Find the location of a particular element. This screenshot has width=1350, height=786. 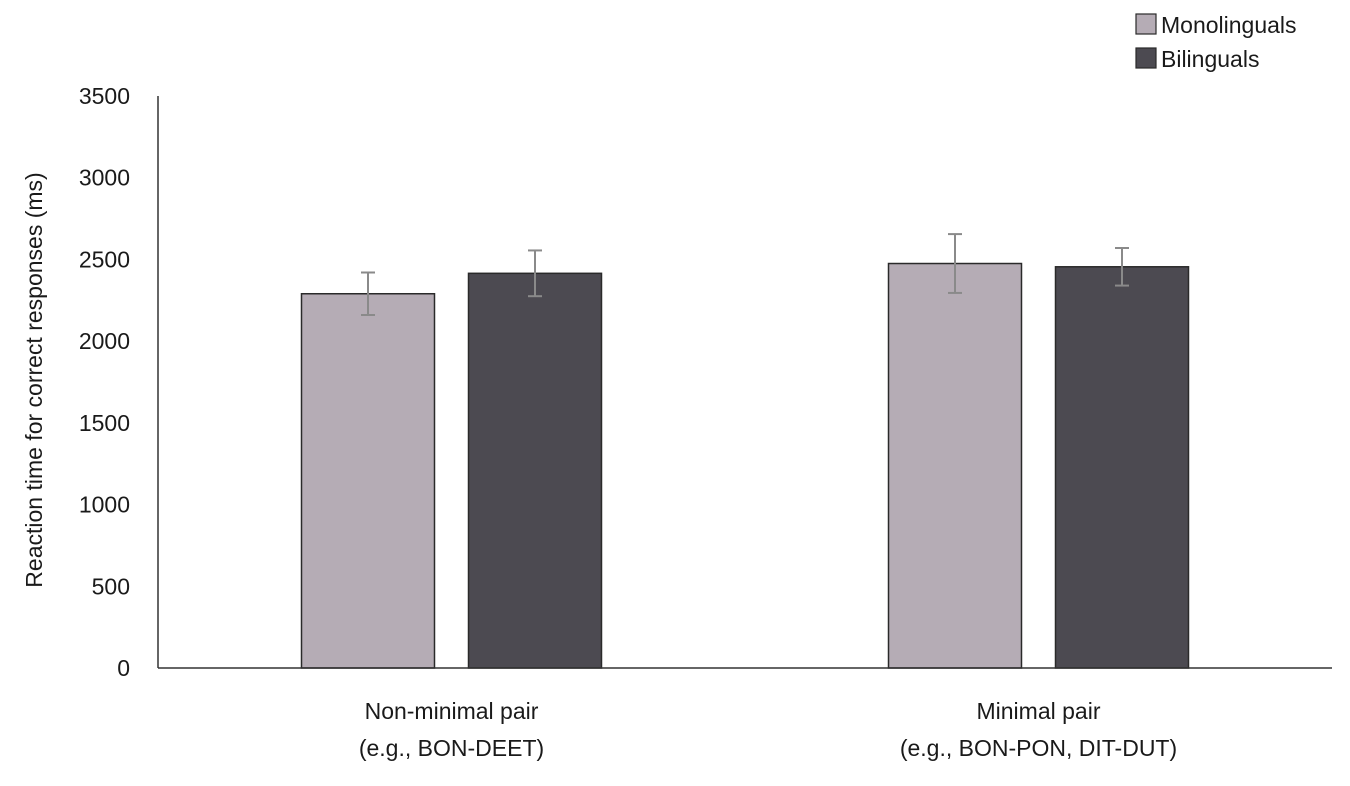

y-tick-label: 2000 is located at coordinates (104, 341).